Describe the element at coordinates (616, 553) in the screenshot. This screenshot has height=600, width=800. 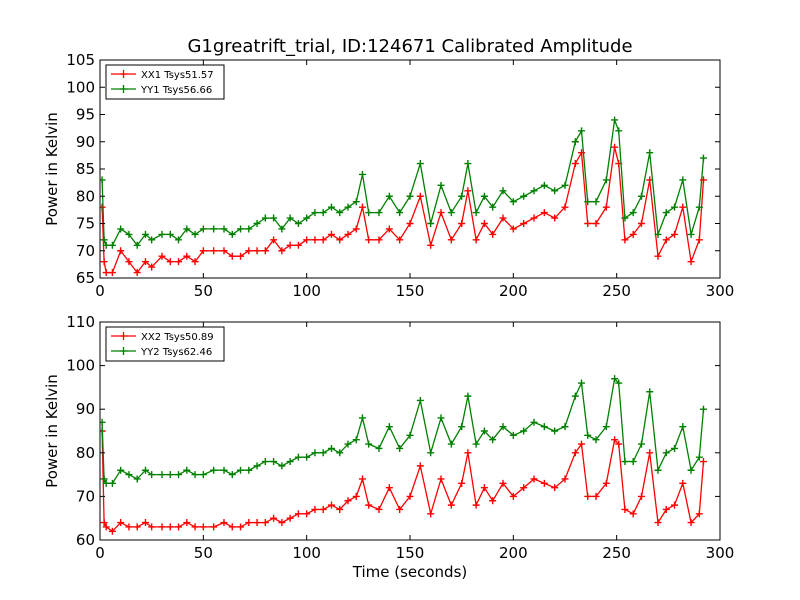
I see `x-tick-label: 250` at that location.